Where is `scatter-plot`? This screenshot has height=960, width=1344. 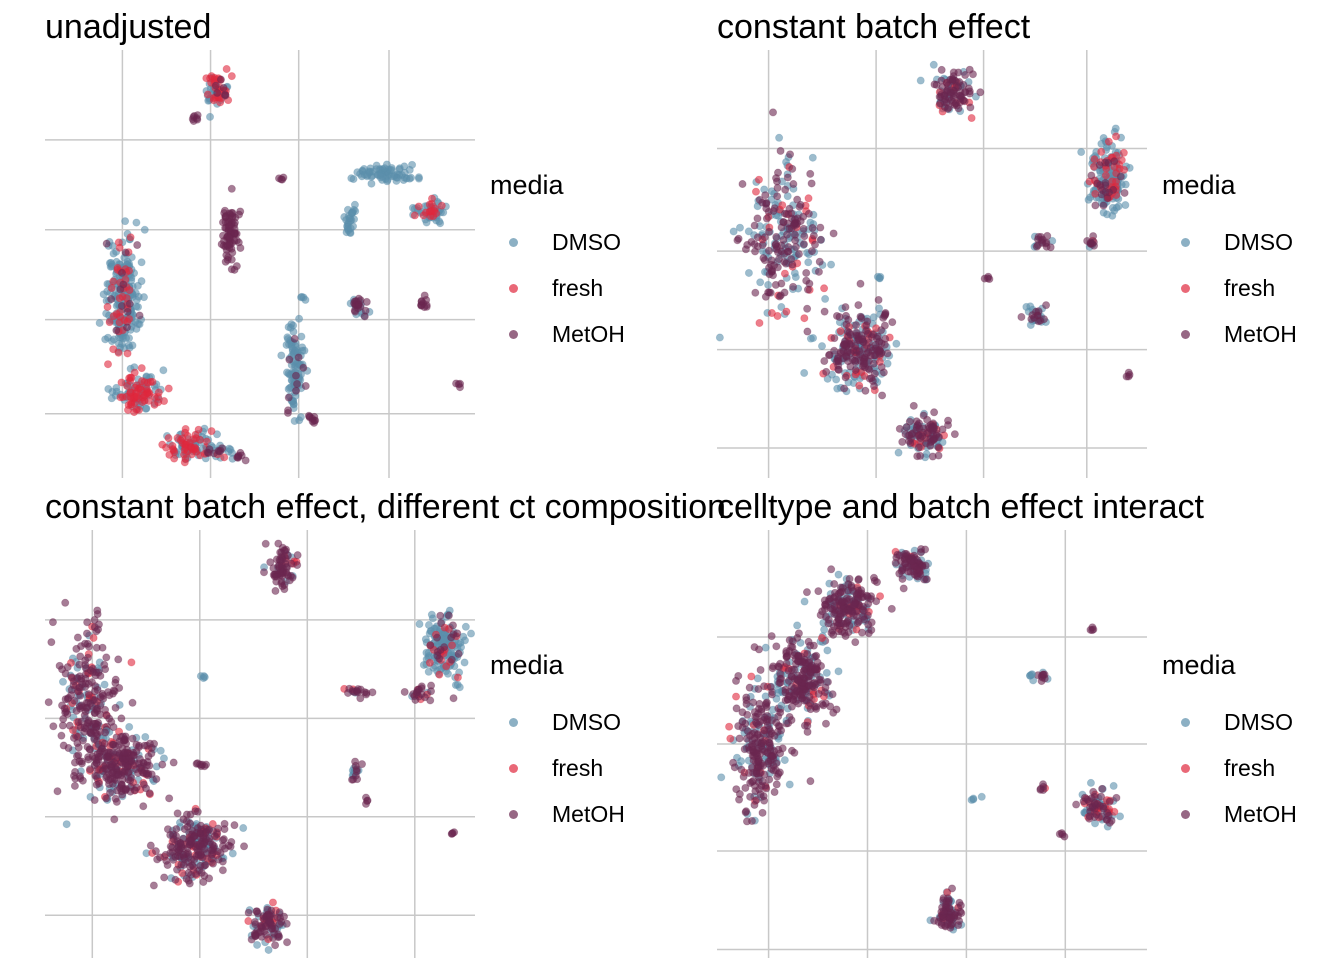
scatter-plot is located at coordinates (260, 264).